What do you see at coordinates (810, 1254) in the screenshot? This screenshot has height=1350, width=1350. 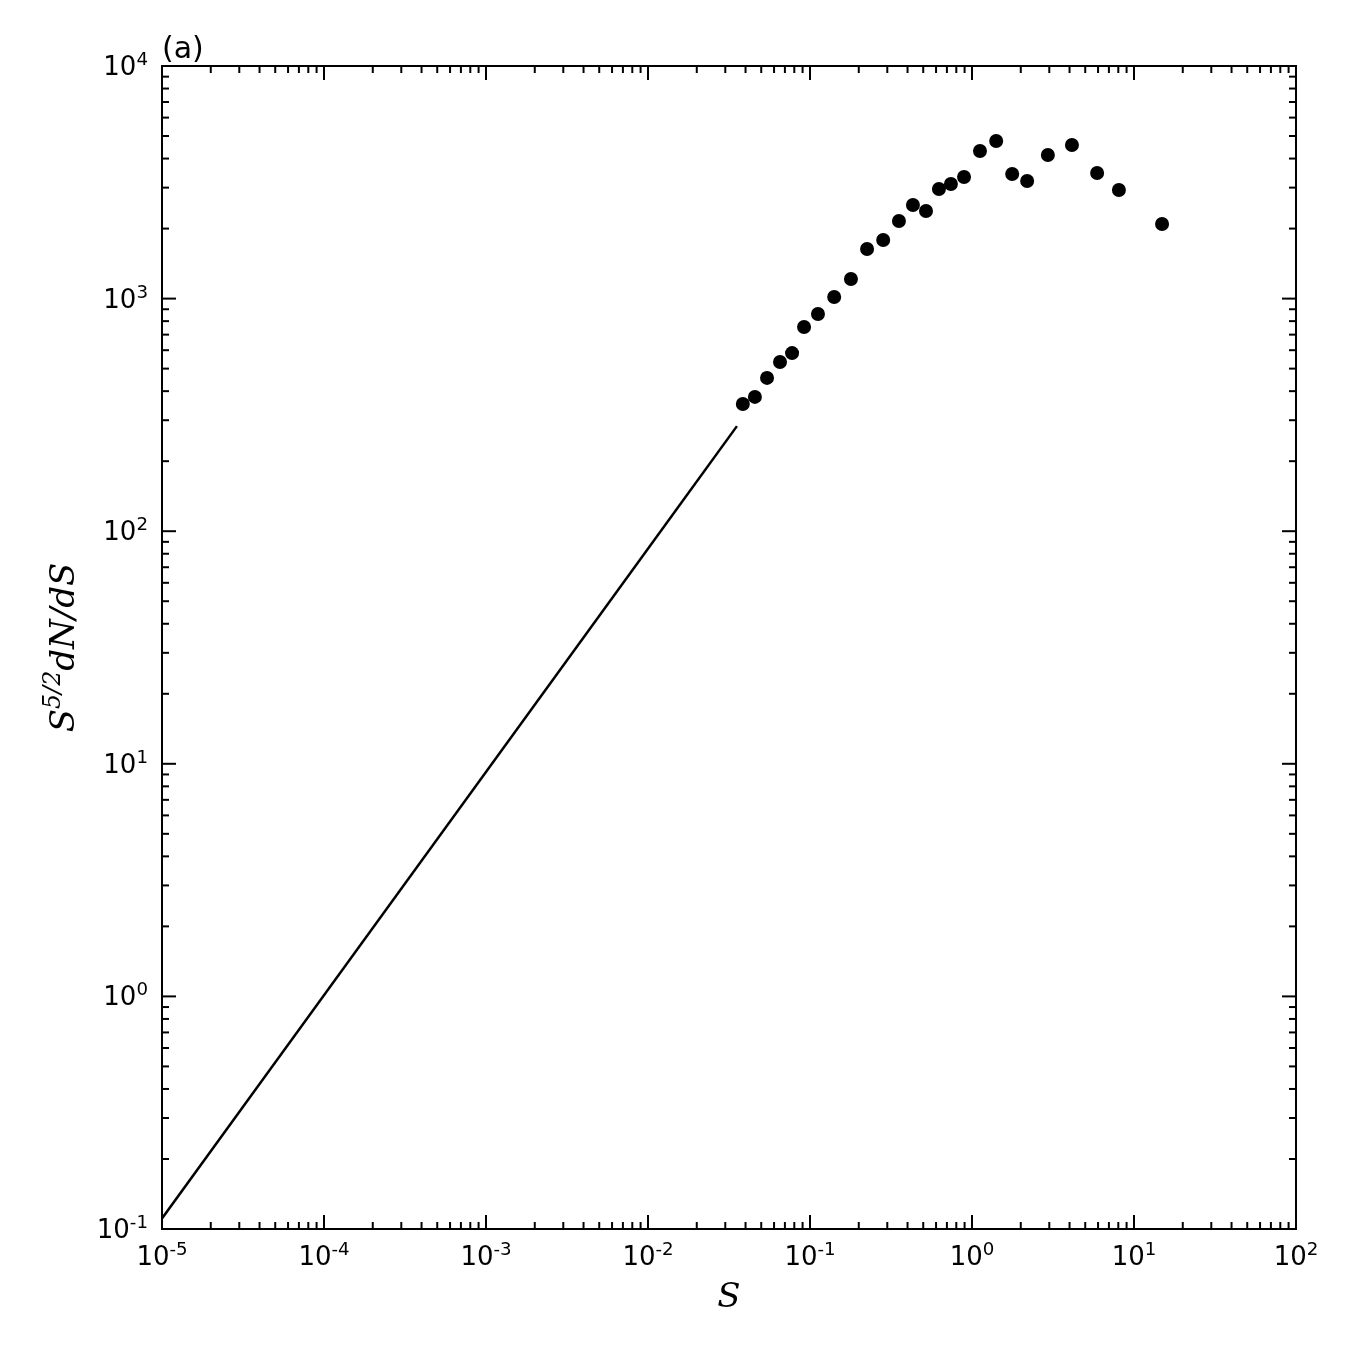 I see `x-tick-label: 10$^{-1}$` at bounding box center [810, 1254].